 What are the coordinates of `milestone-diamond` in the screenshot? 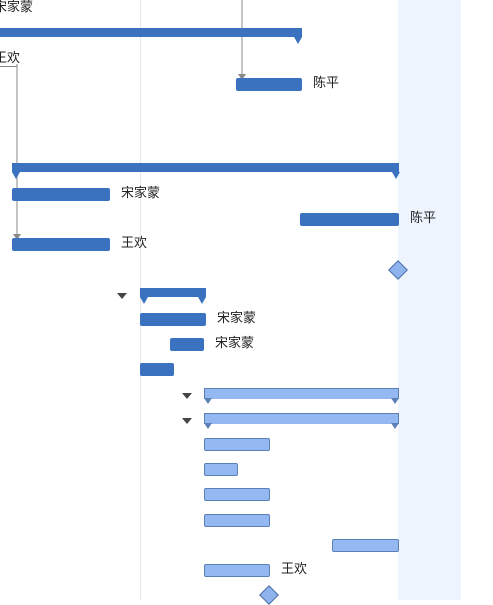 It's located at (269, 595).